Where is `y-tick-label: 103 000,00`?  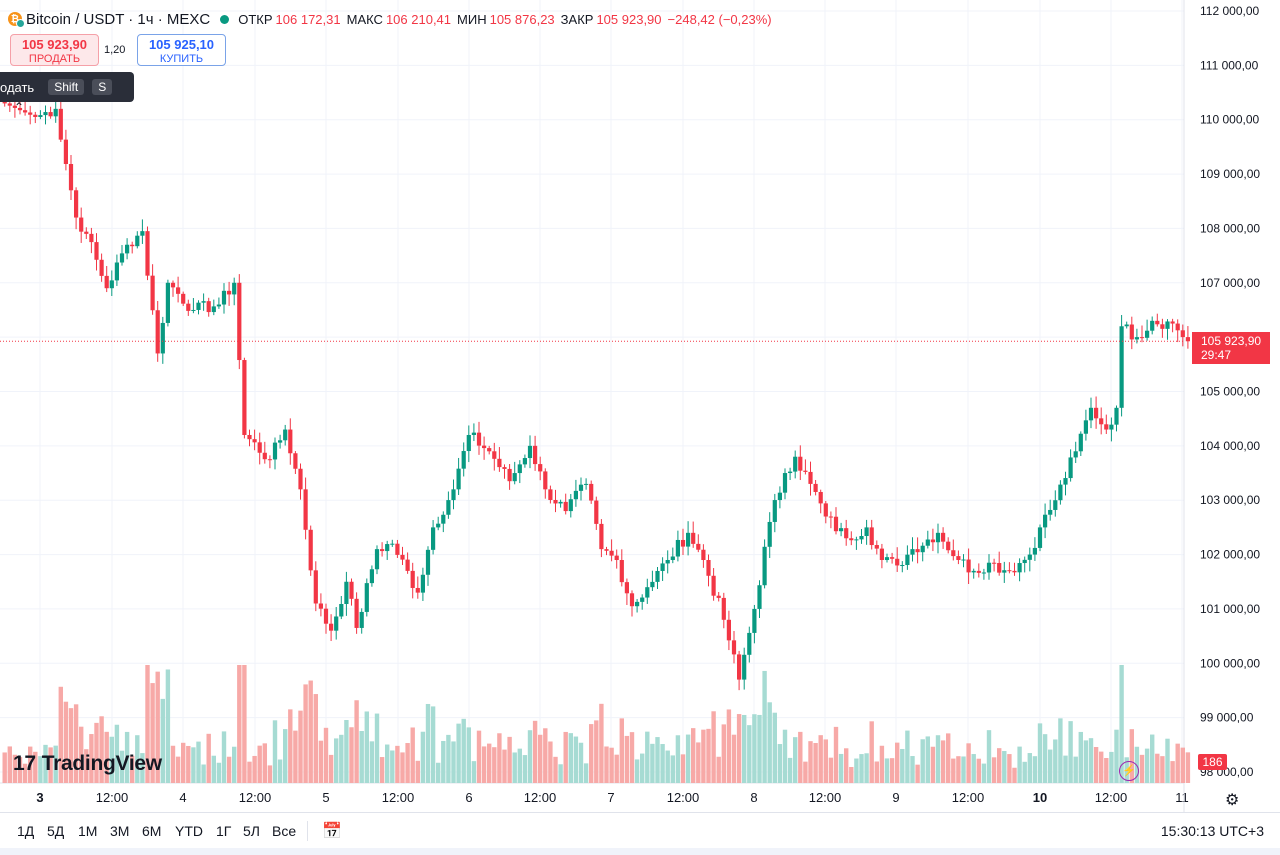 y-tick-label: 103 000,00 is located at coordinates (1230, 500).